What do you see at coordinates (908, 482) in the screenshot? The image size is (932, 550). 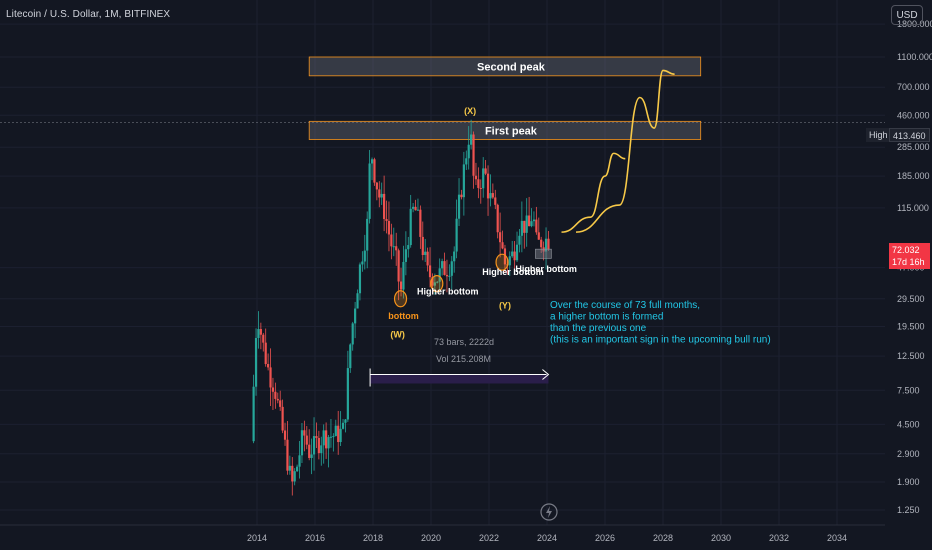 I see `price-tick-label: 1.900` at bounding box center [908, 482].